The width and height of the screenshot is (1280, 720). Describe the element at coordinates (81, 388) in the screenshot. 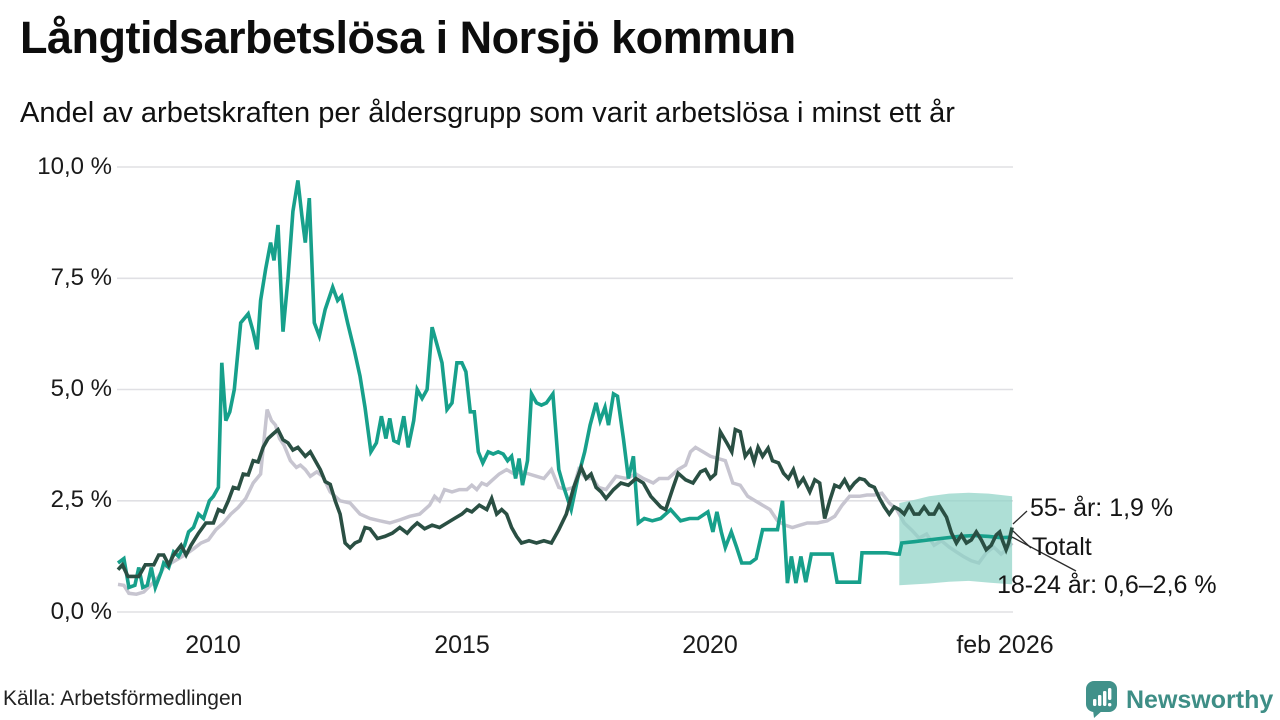

I see `y-tick-label: 5,0 %` at that location.